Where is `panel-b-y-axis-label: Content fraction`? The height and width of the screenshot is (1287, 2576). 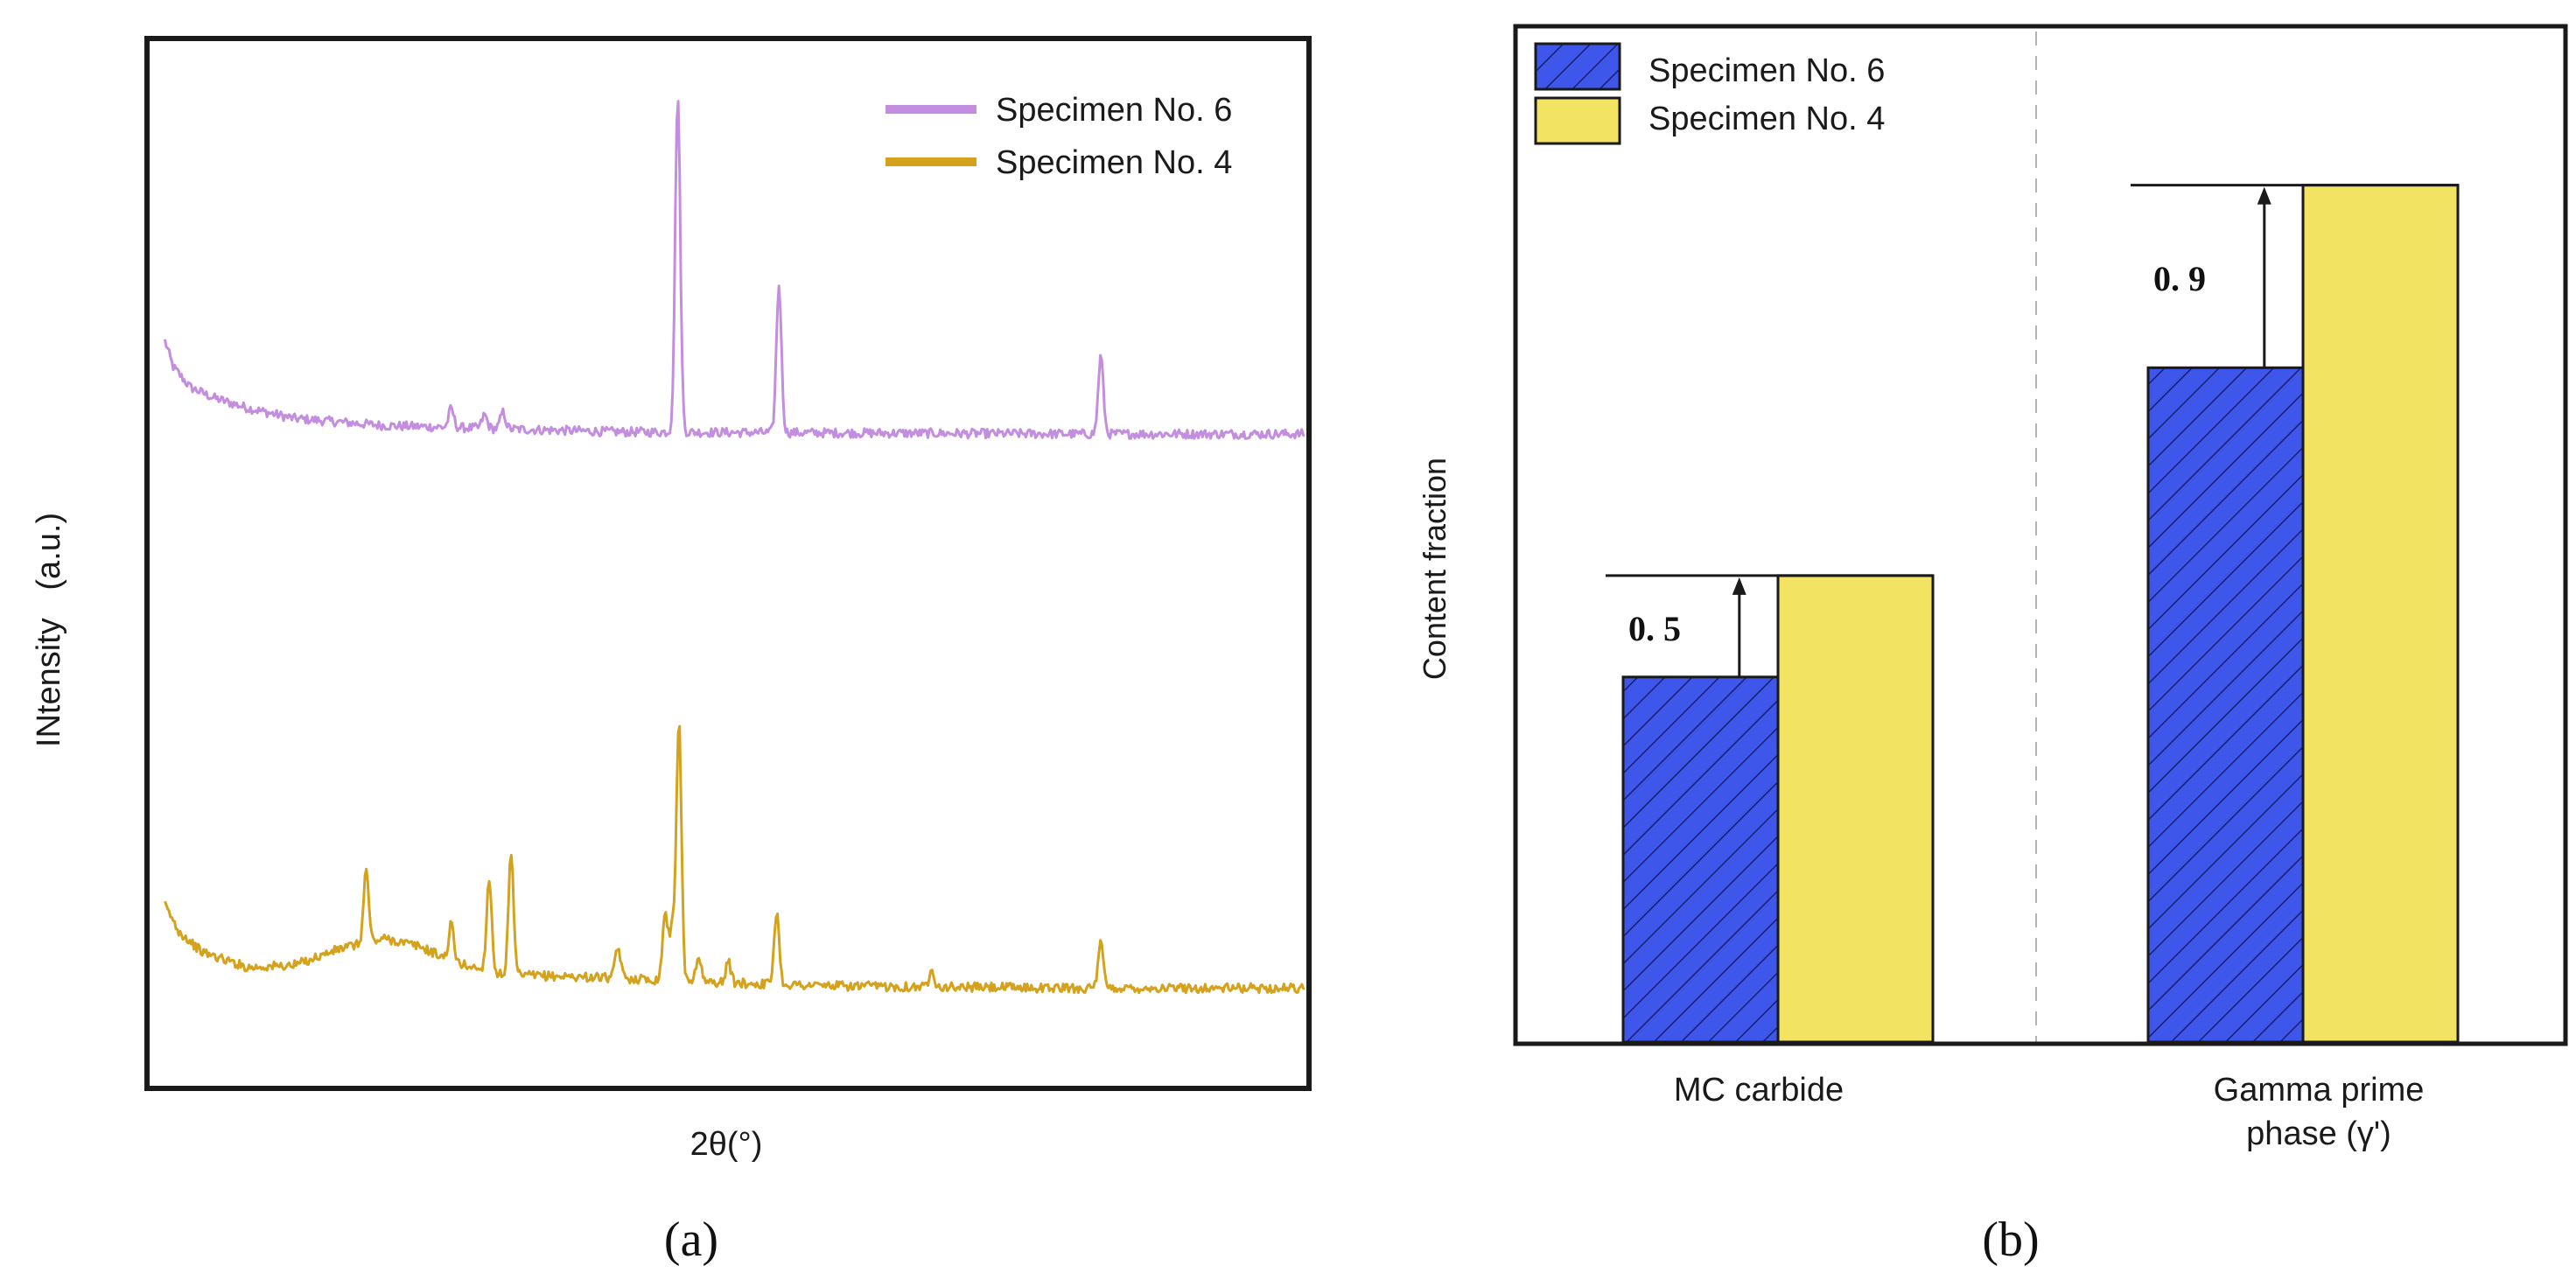 panel-b-y-axis-label: Content fraction is located at coordinates (1434, 569).